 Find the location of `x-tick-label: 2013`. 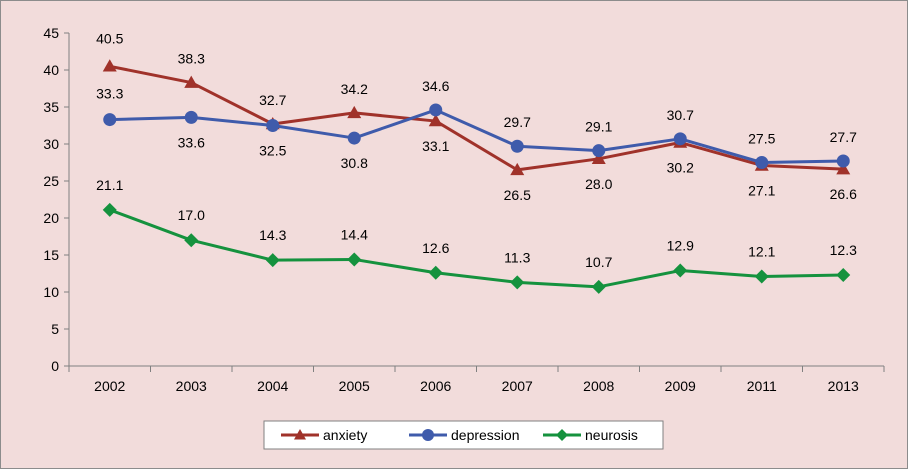

x-tick-label: 2013 is located at coordinates (843, 386).